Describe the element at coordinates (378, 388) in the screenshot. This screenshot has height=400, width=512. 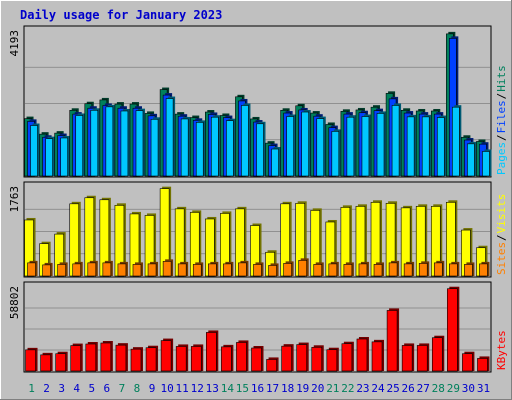
I see `day-label-24: 24` at that location.